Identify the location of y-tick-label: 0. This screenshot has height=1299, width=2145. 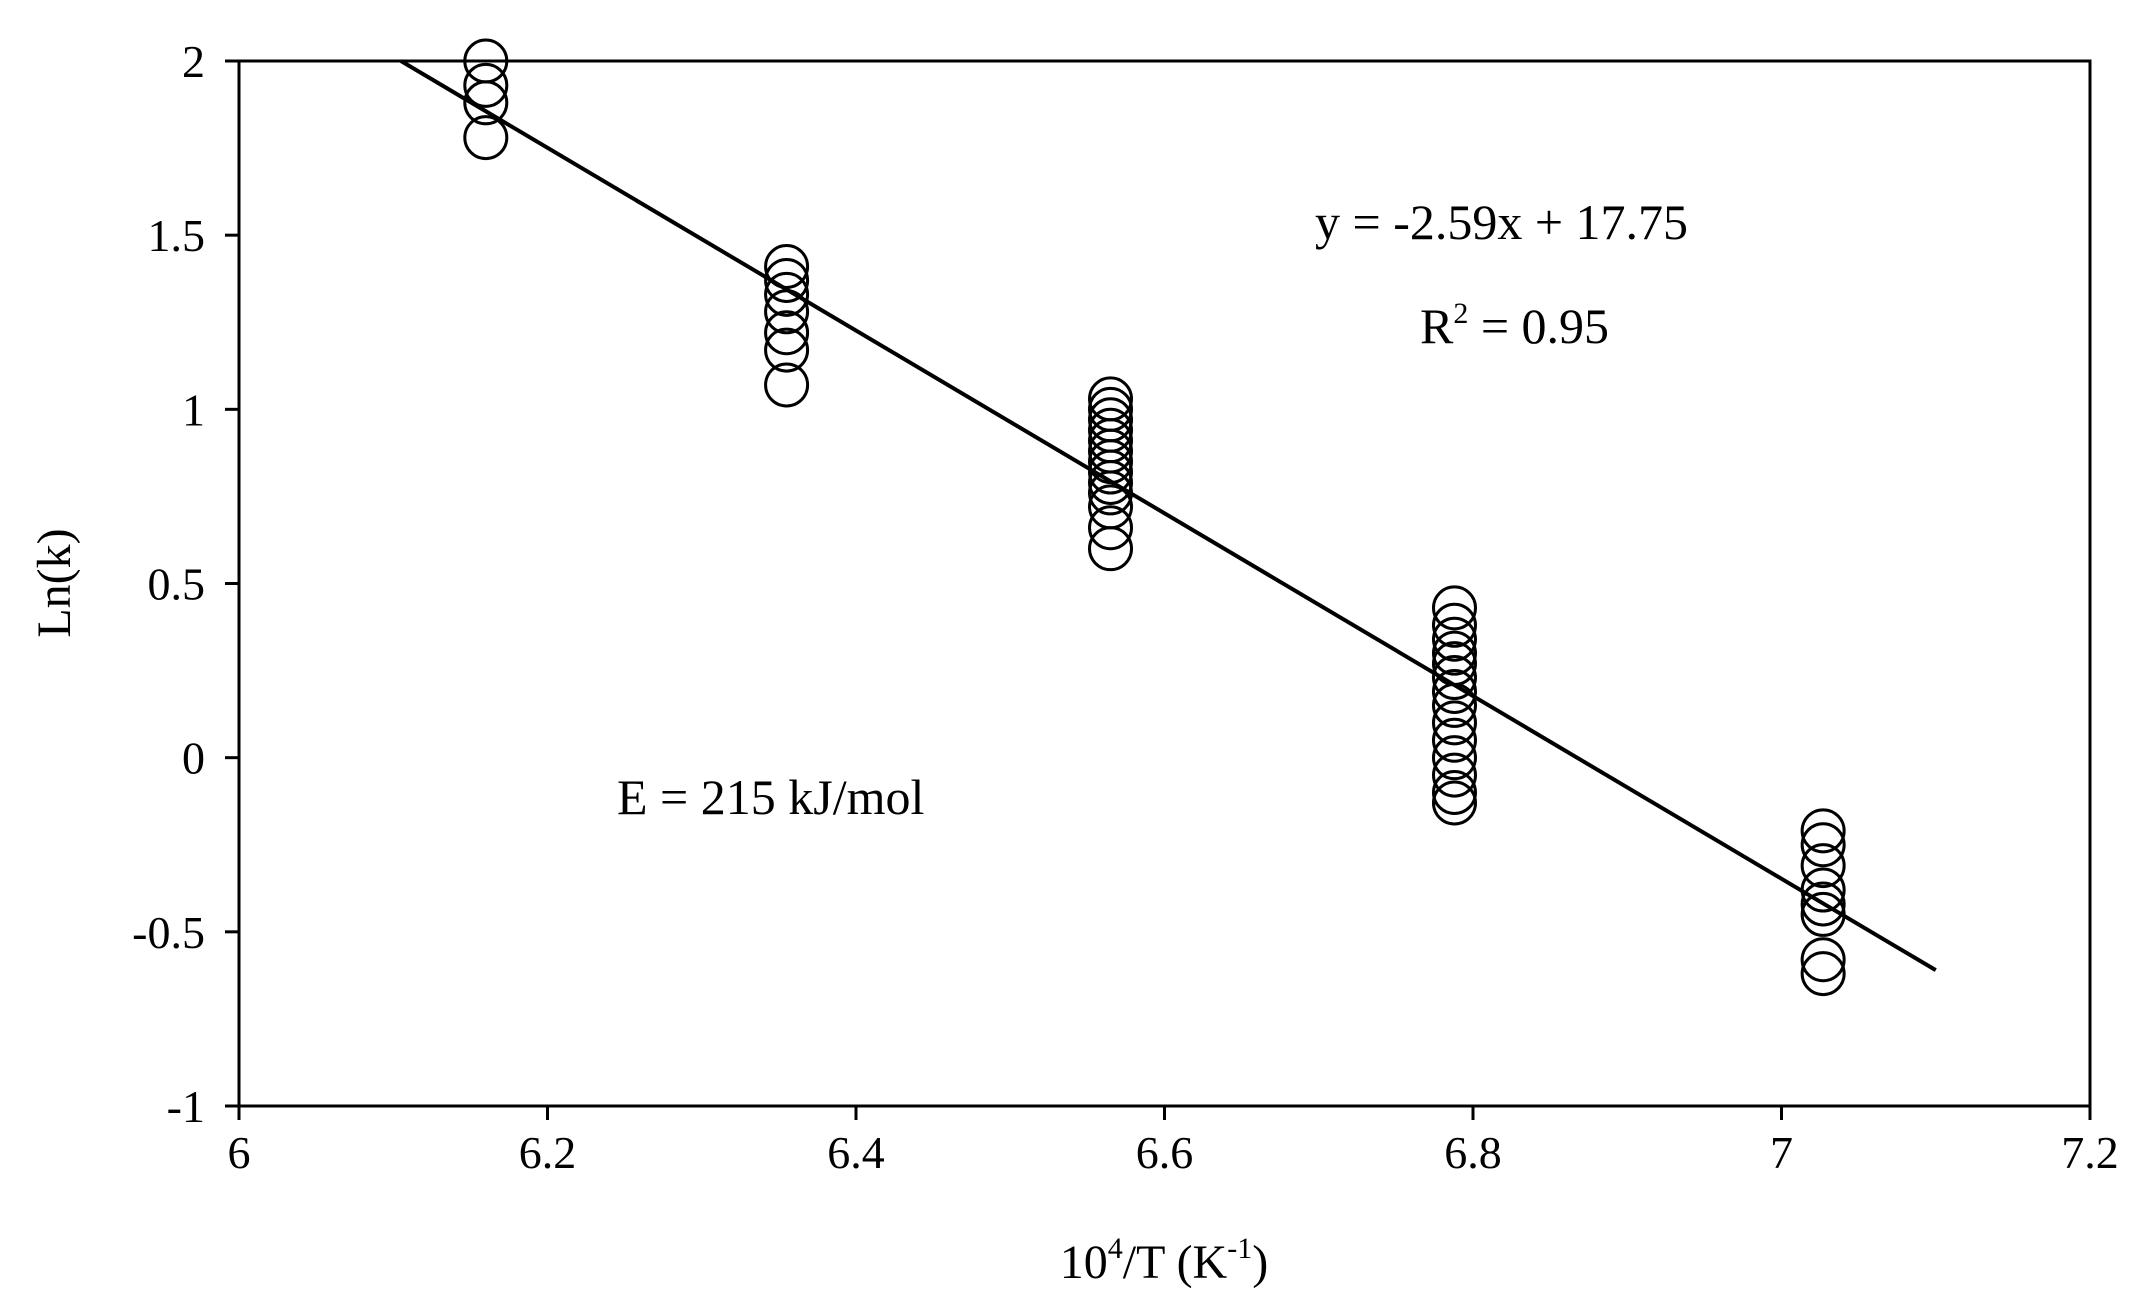
(193, 758).